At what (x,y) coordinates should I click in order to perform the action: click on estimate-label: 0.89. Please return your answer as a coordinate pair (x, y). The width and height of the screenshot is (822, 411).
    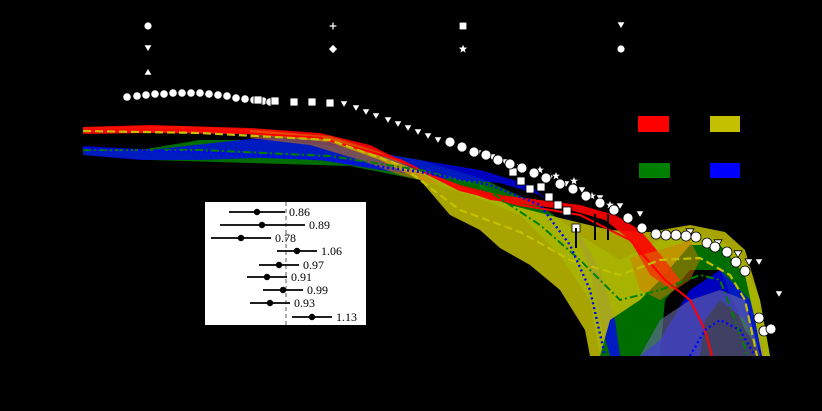
    Looking at the image, I should click on (319, 225).